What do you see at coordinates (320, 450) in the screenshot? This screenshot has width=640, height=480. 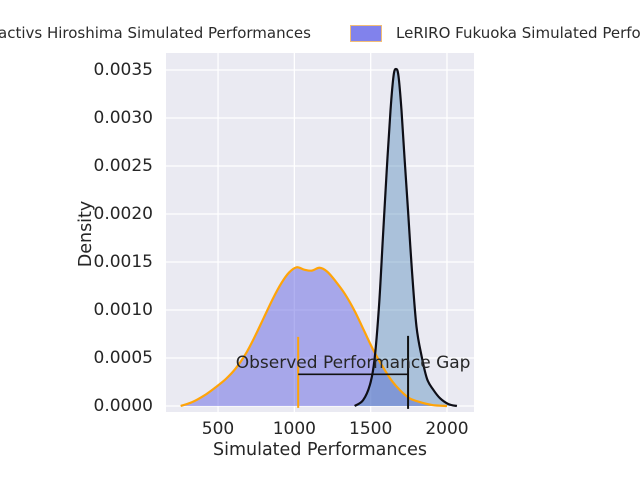 I see `x-axis-label: Simulated Performances` at bounding box center [320, 450].